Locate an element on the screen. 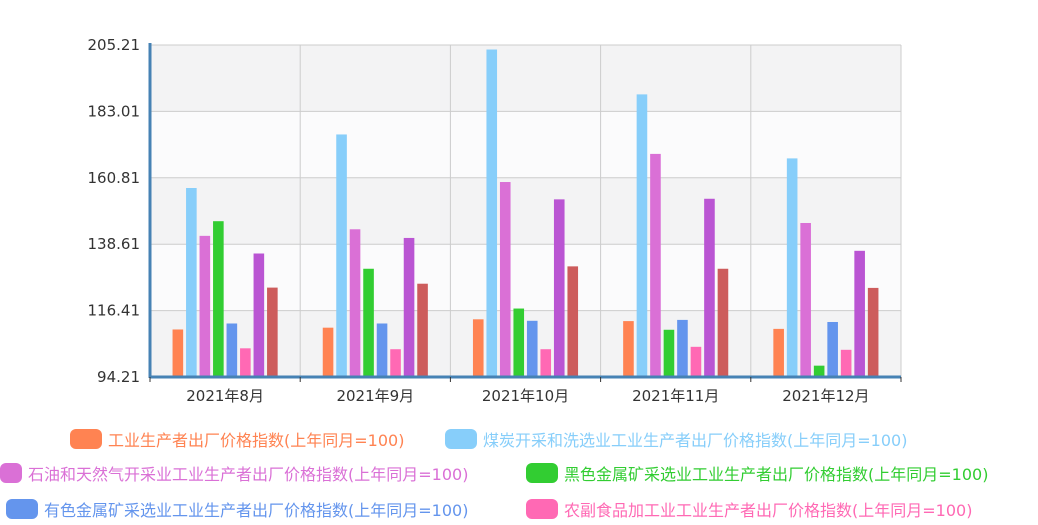 The image size is (1038, 525). x-tick-label: 2021年10月 is located at coordinates (525, 396).